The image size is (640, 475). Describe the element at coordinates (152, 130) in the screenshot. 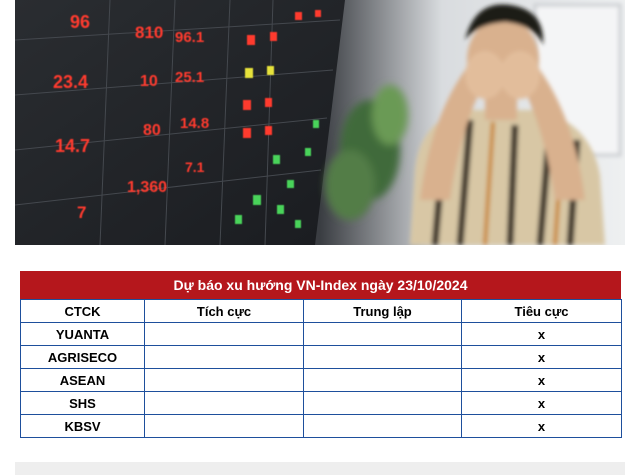

I see `board-number: 80` at that location.